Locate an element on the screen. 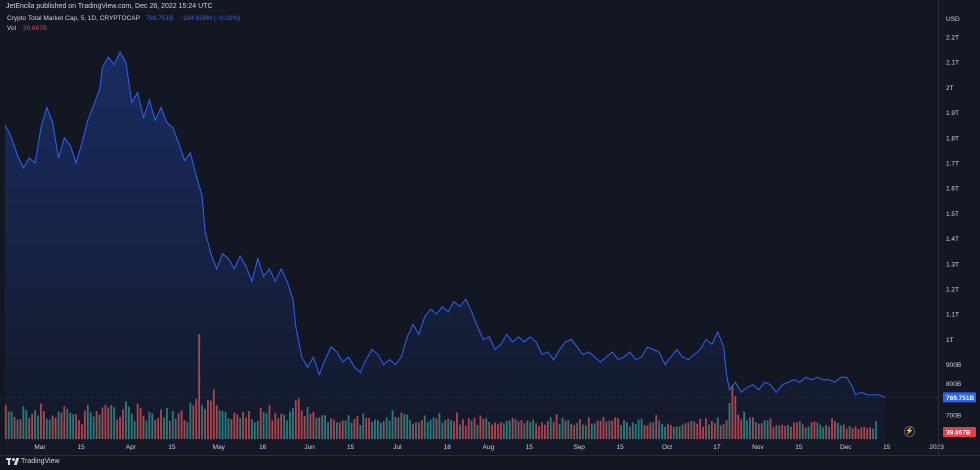 This screenshot has height=470, width=980. legend-change: −184.658M (−0.02%) is located at coordinates (210, 18).